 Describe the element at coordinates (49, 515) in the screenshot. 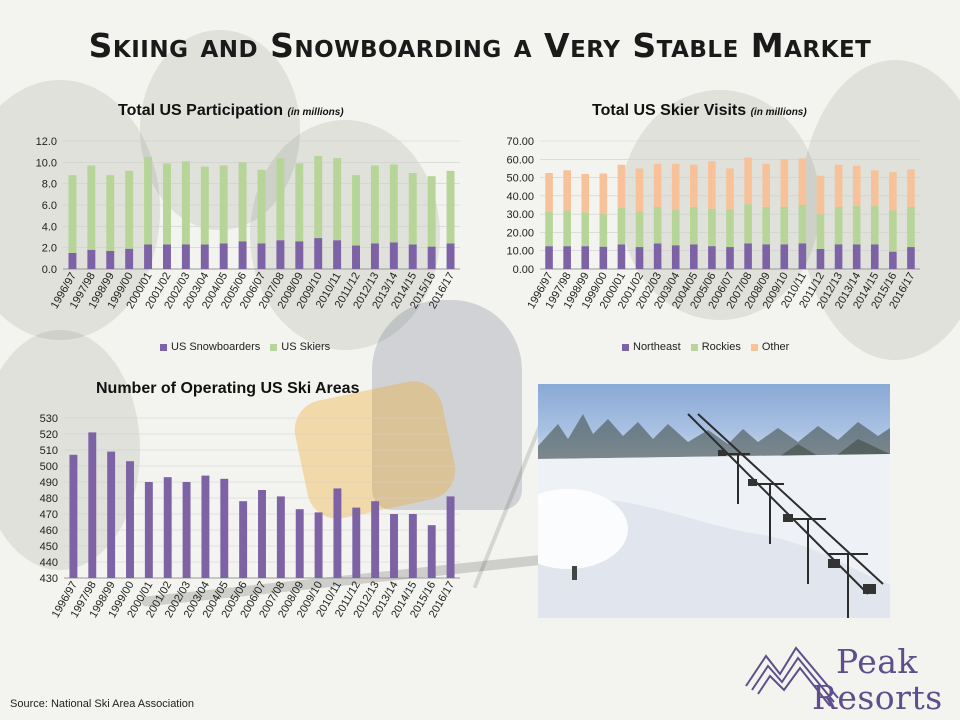

I see `y-tick-label: 470` at that location.